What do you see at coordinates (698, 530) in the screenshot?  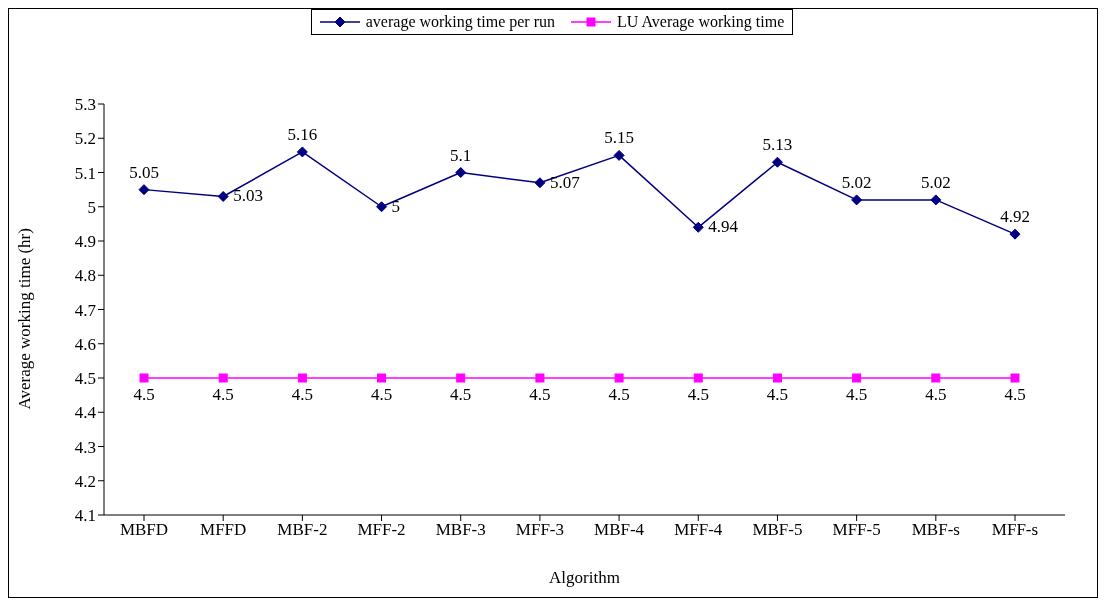 I see `x-tick-label: MFF-4` at bounding box center [698, 530].